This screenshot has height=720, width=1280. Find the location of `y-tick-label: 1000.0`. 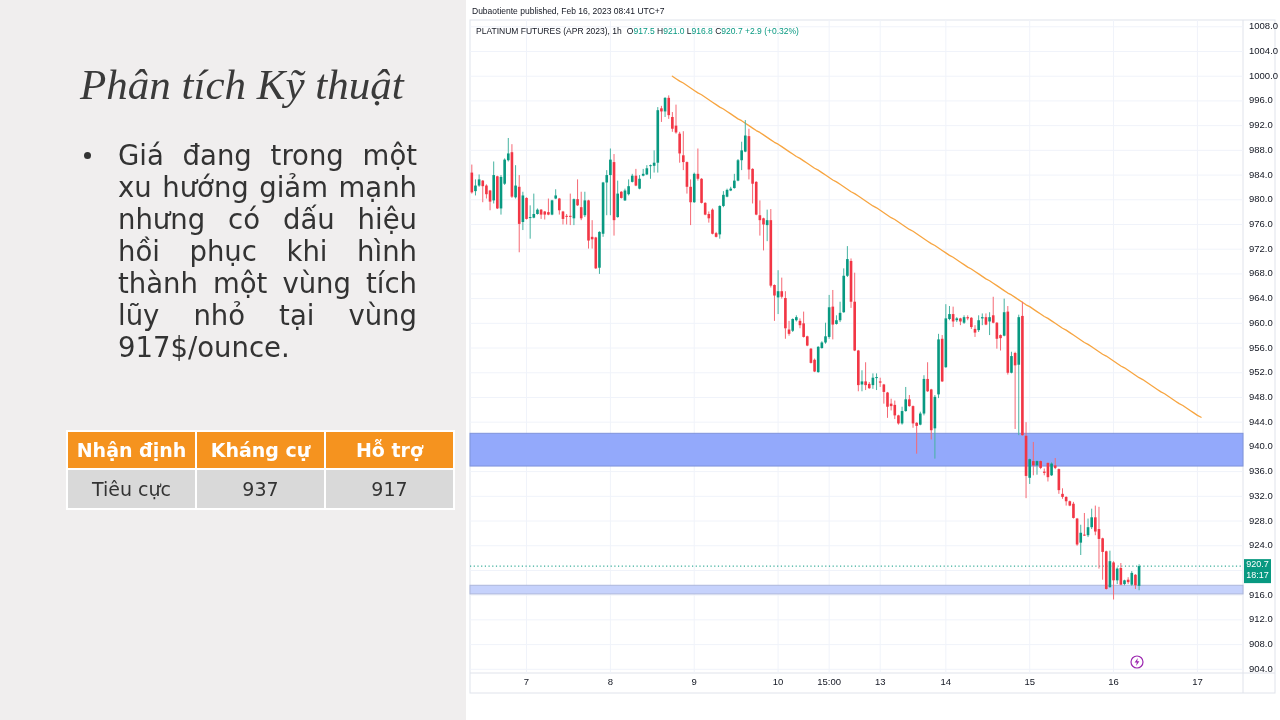

y-tick-label: 1000.0 is located at coordinates (1264, 75).